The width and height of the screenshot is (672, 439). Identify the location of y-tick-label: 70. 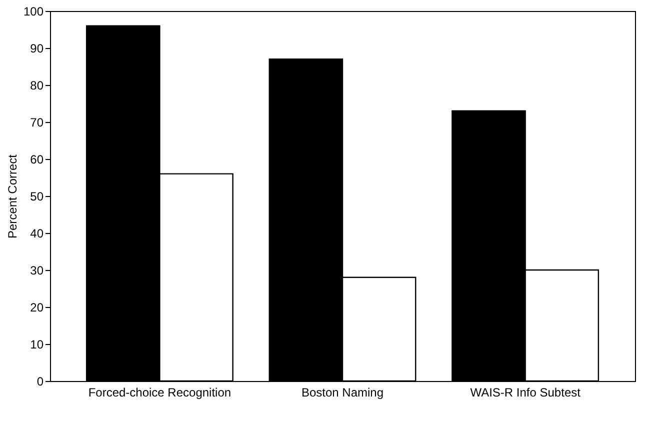
(37, 123).